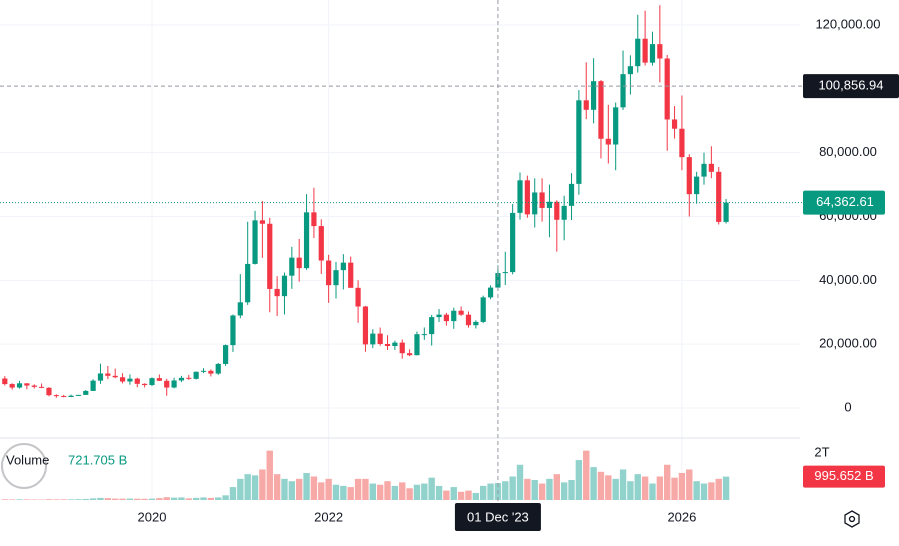  I want to click on y-tick-label: 40,000.00, so click(848, 279).